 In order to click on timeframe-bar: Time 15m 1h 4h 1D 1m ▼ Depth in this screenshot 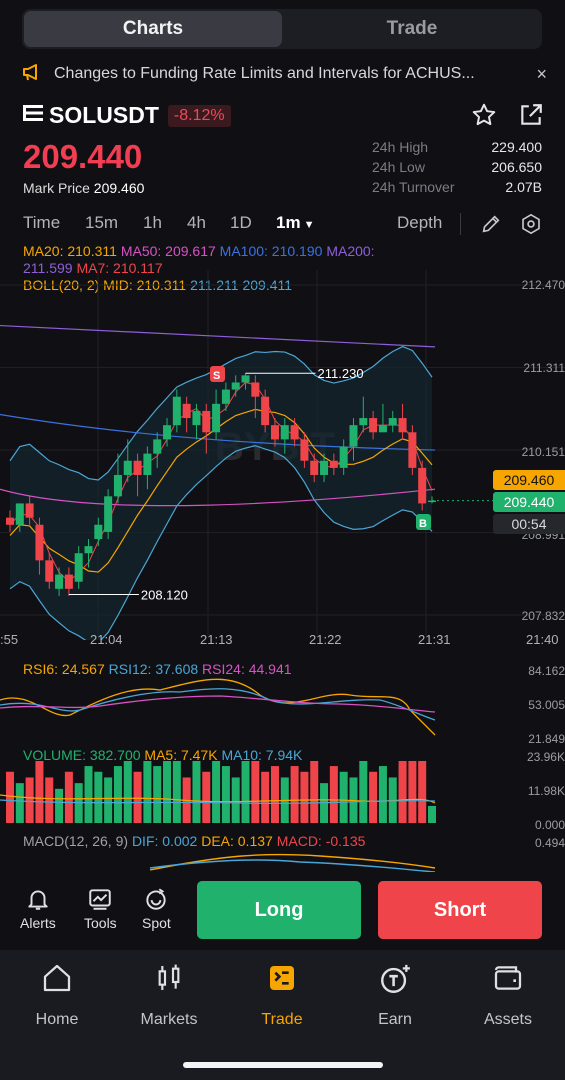, I will do `click(283, 225)`.